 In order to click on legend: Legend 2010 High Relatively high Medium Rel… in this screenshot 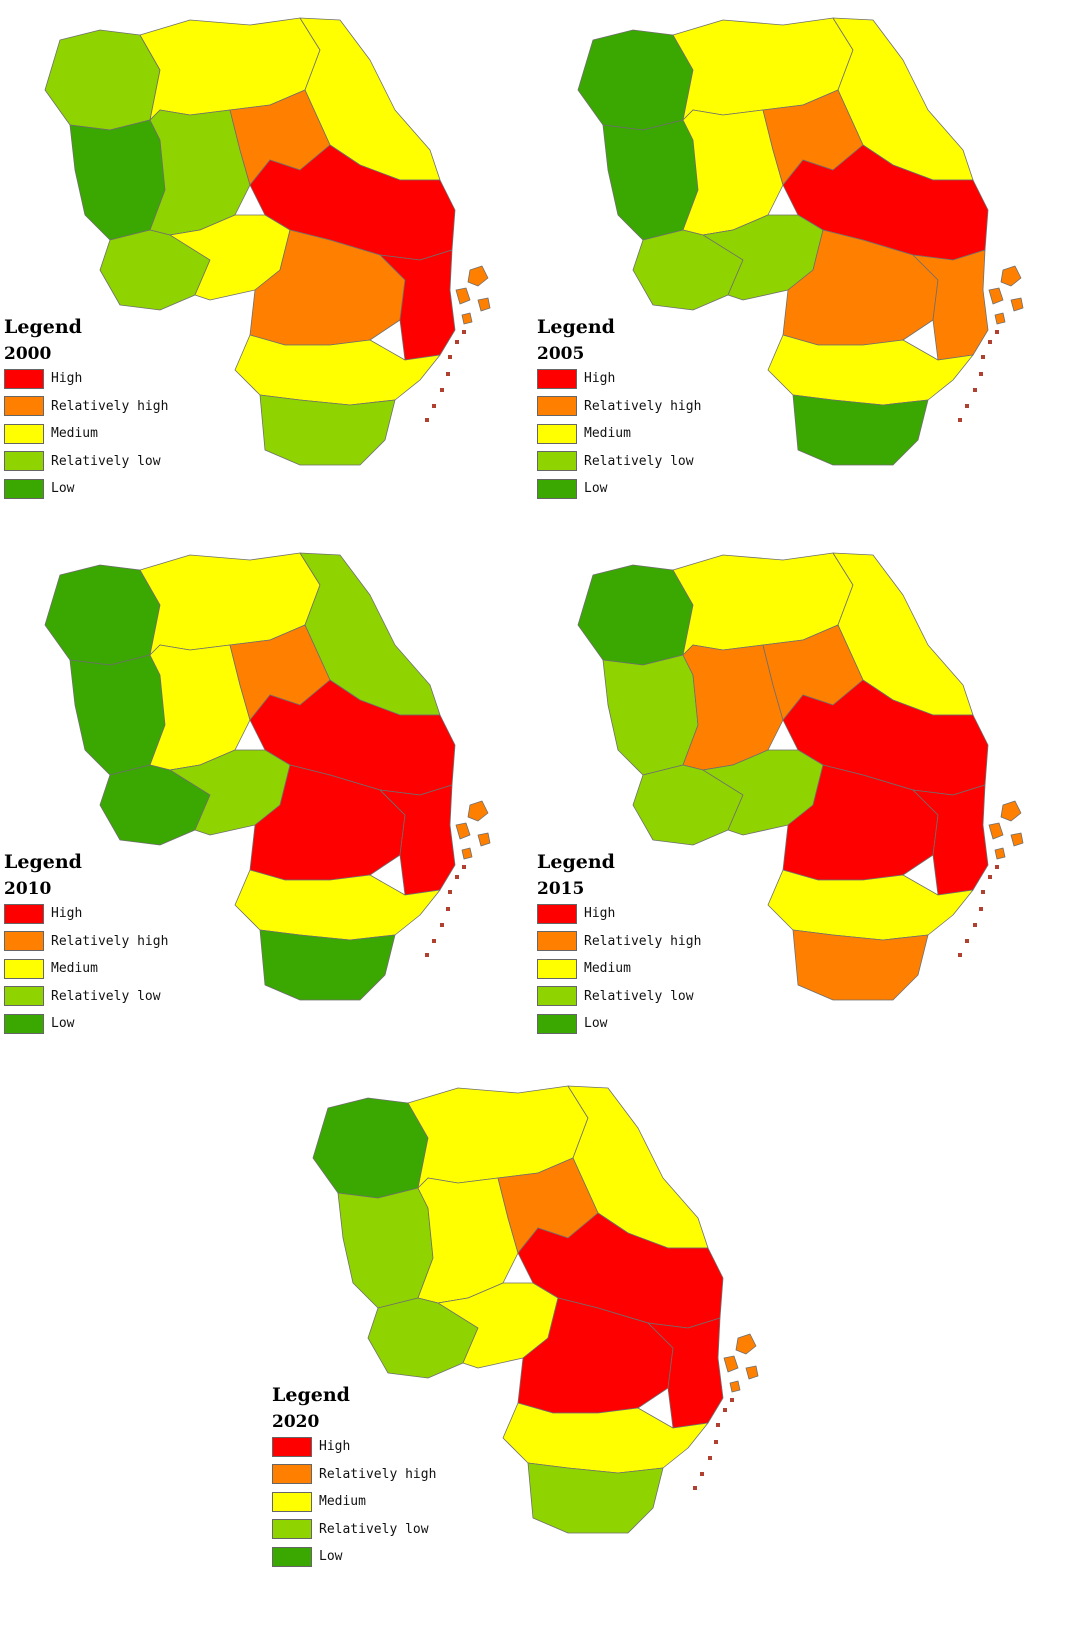, I will do `click(86, 944)`.